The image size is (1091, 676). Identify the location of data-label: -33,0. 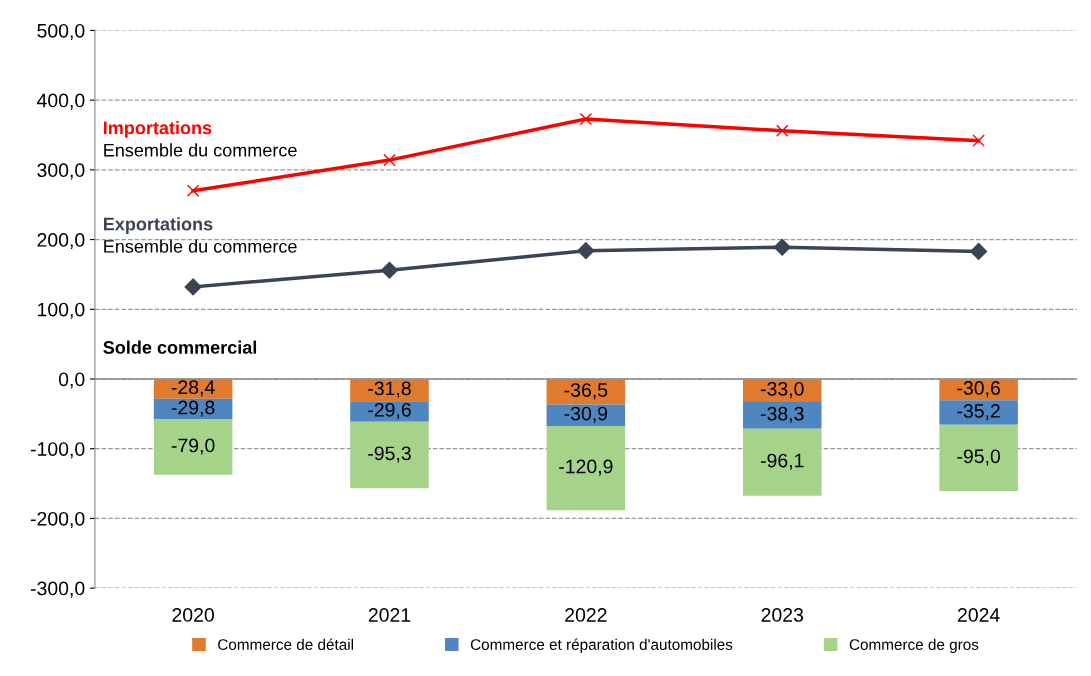
(782, 389).